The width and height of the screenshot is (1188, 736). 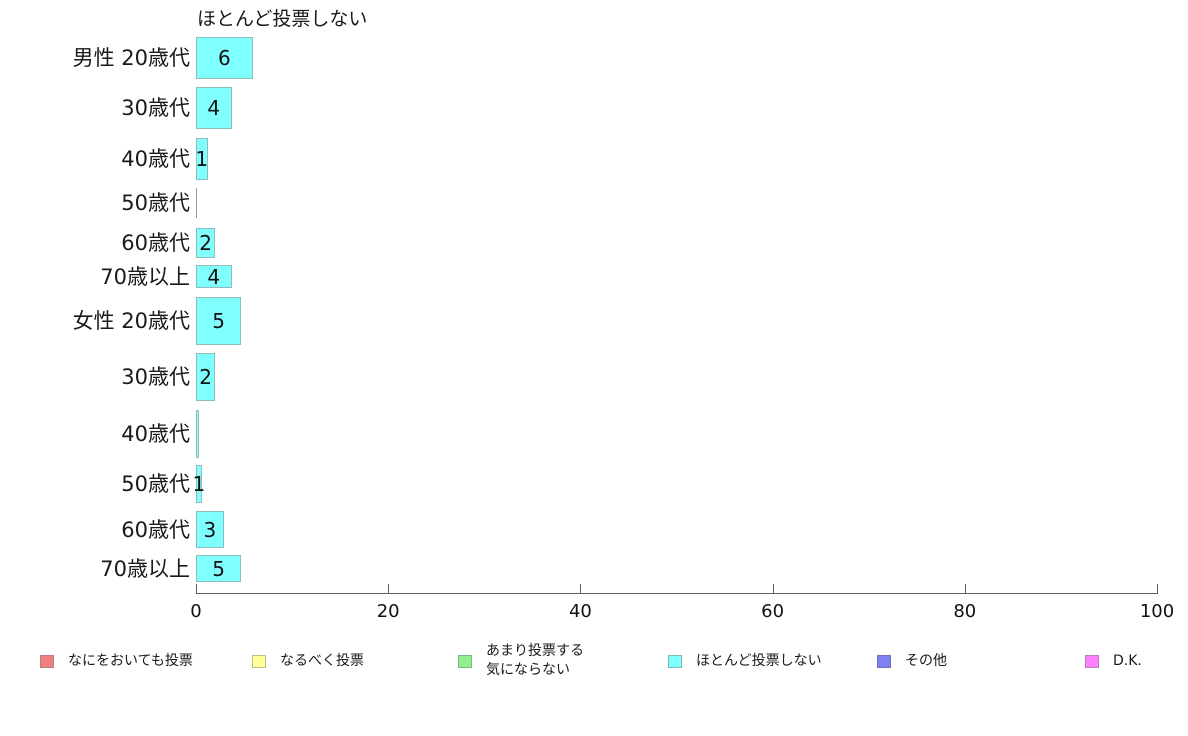 What do you see at coordinates (677, 593) in the screenshot?
I see `x-axis-line` at bounding box center [677, 593].